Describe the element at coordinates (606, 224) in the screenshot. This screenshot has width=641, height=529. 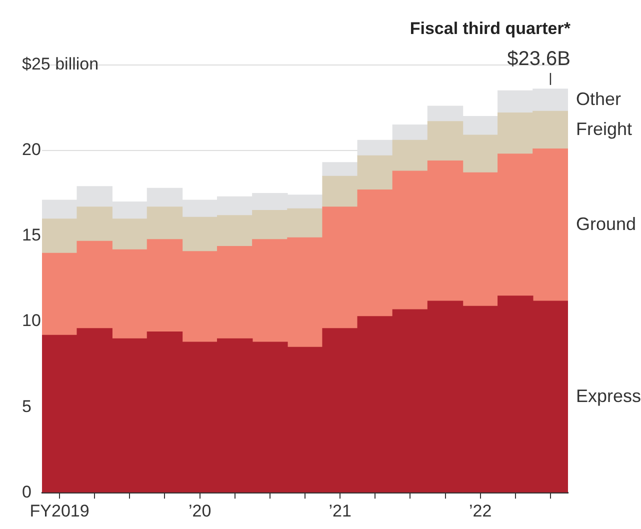
I see `series-label: Ground` at that location.